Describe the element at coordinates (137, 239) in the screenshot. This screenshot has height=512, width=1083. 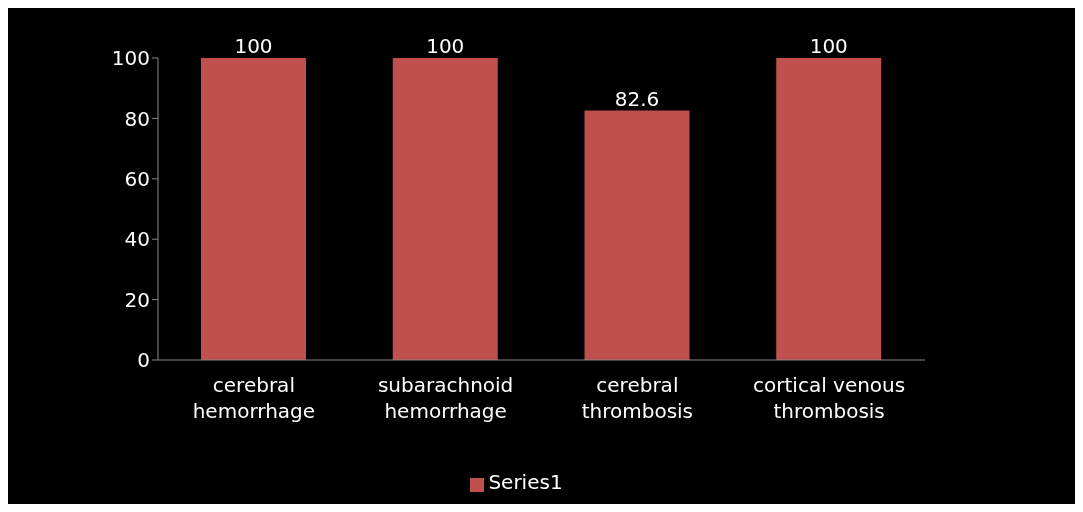
I see `y-tick-label: 40` at that location.